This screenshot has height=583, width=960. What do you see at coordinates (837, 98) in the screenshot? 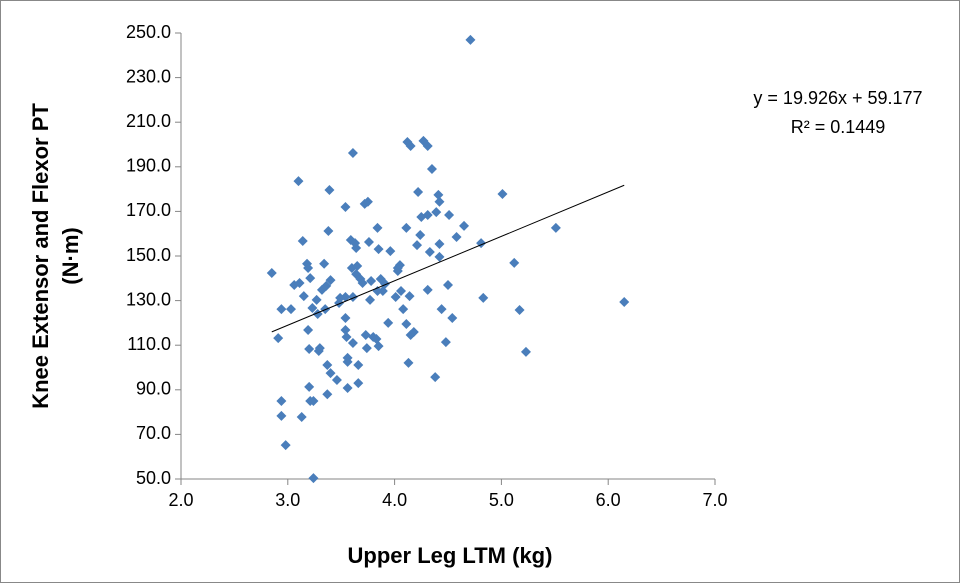
I see `trend-equation: y = 19.926x + 59.177` at bounding box center [837, 98].